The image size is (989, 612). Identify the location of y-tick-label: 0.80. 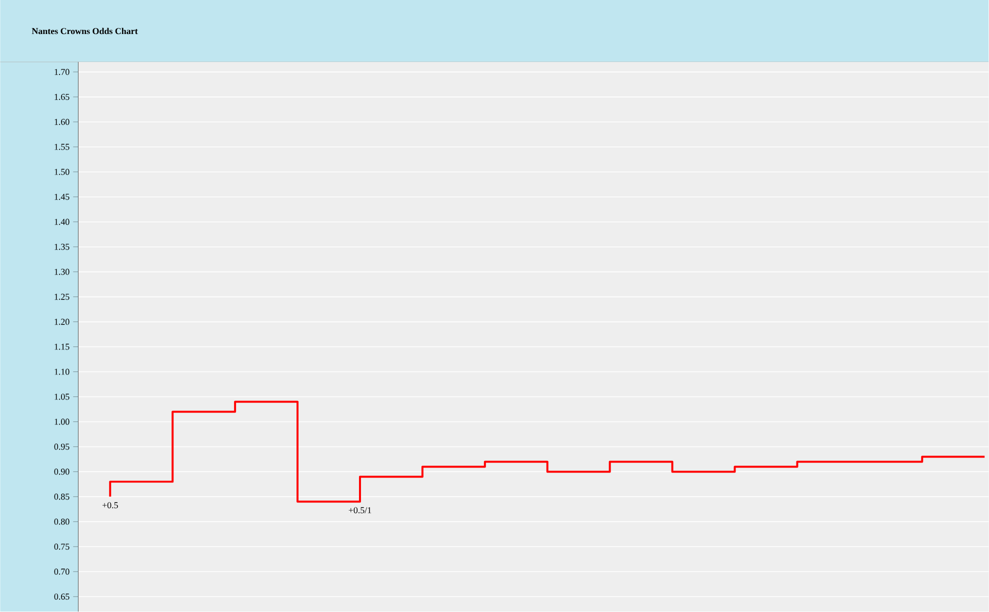
(62, 521).